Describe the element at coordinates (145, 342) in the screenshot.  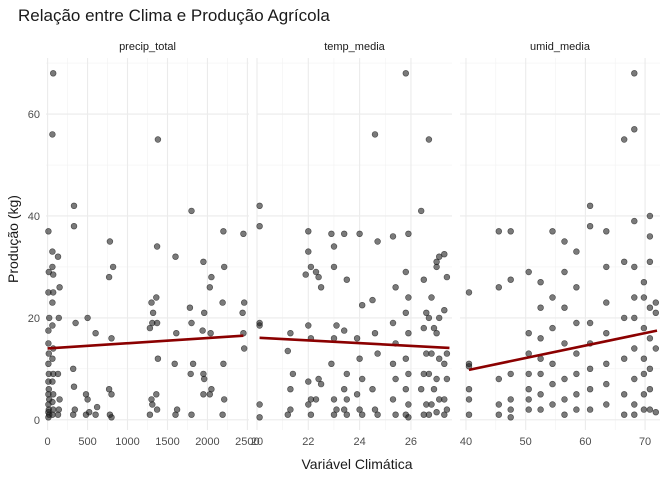
I see `trend-line` at that location.